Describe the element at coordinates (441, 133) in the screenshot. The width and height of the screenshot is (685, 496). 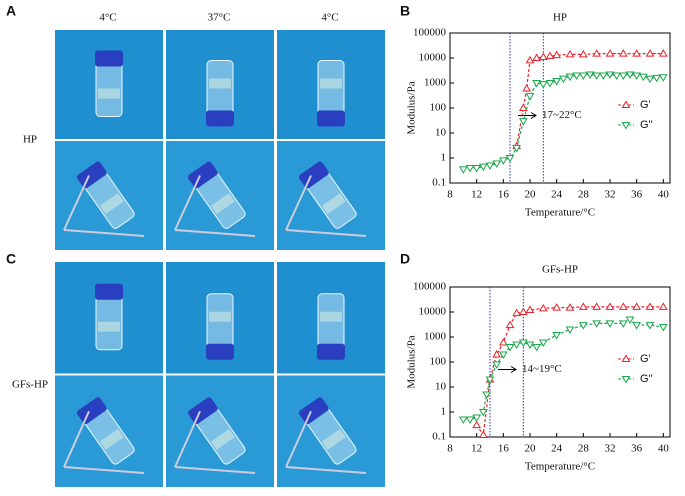
I see `y-tick-label: 10` at that location.